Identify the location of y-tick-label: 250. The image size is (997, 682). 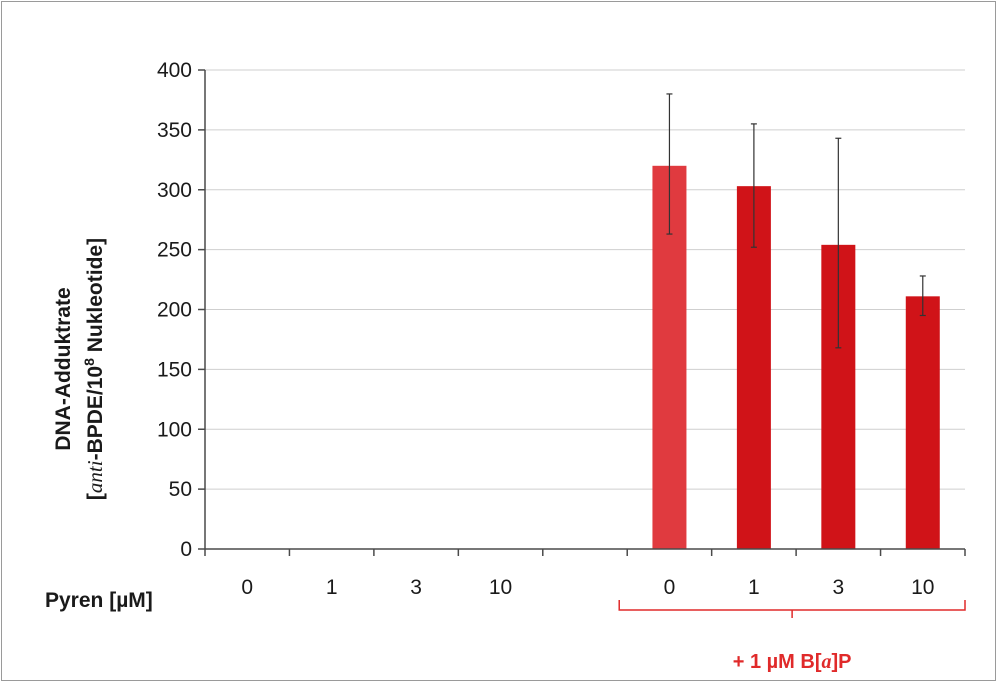
(174, 250).